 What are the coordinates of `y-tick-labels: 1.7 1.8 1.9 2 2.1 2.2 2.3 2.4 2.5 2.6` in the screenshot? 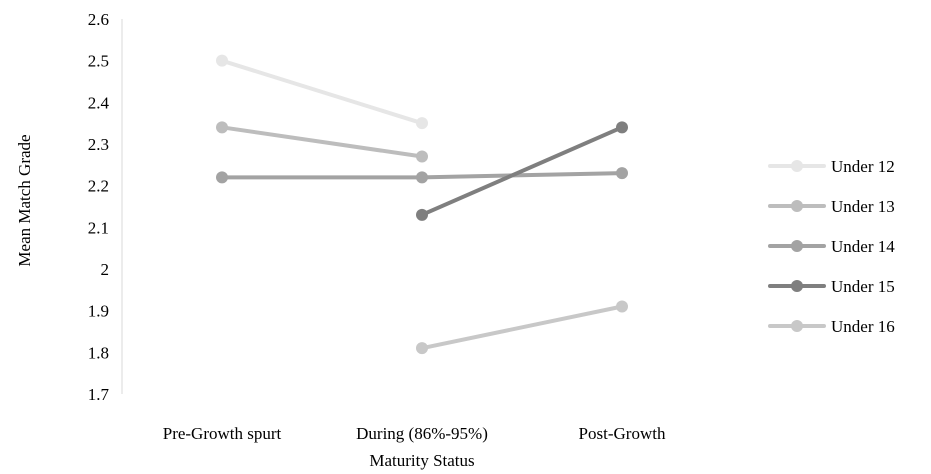 It's located at (99, 207).